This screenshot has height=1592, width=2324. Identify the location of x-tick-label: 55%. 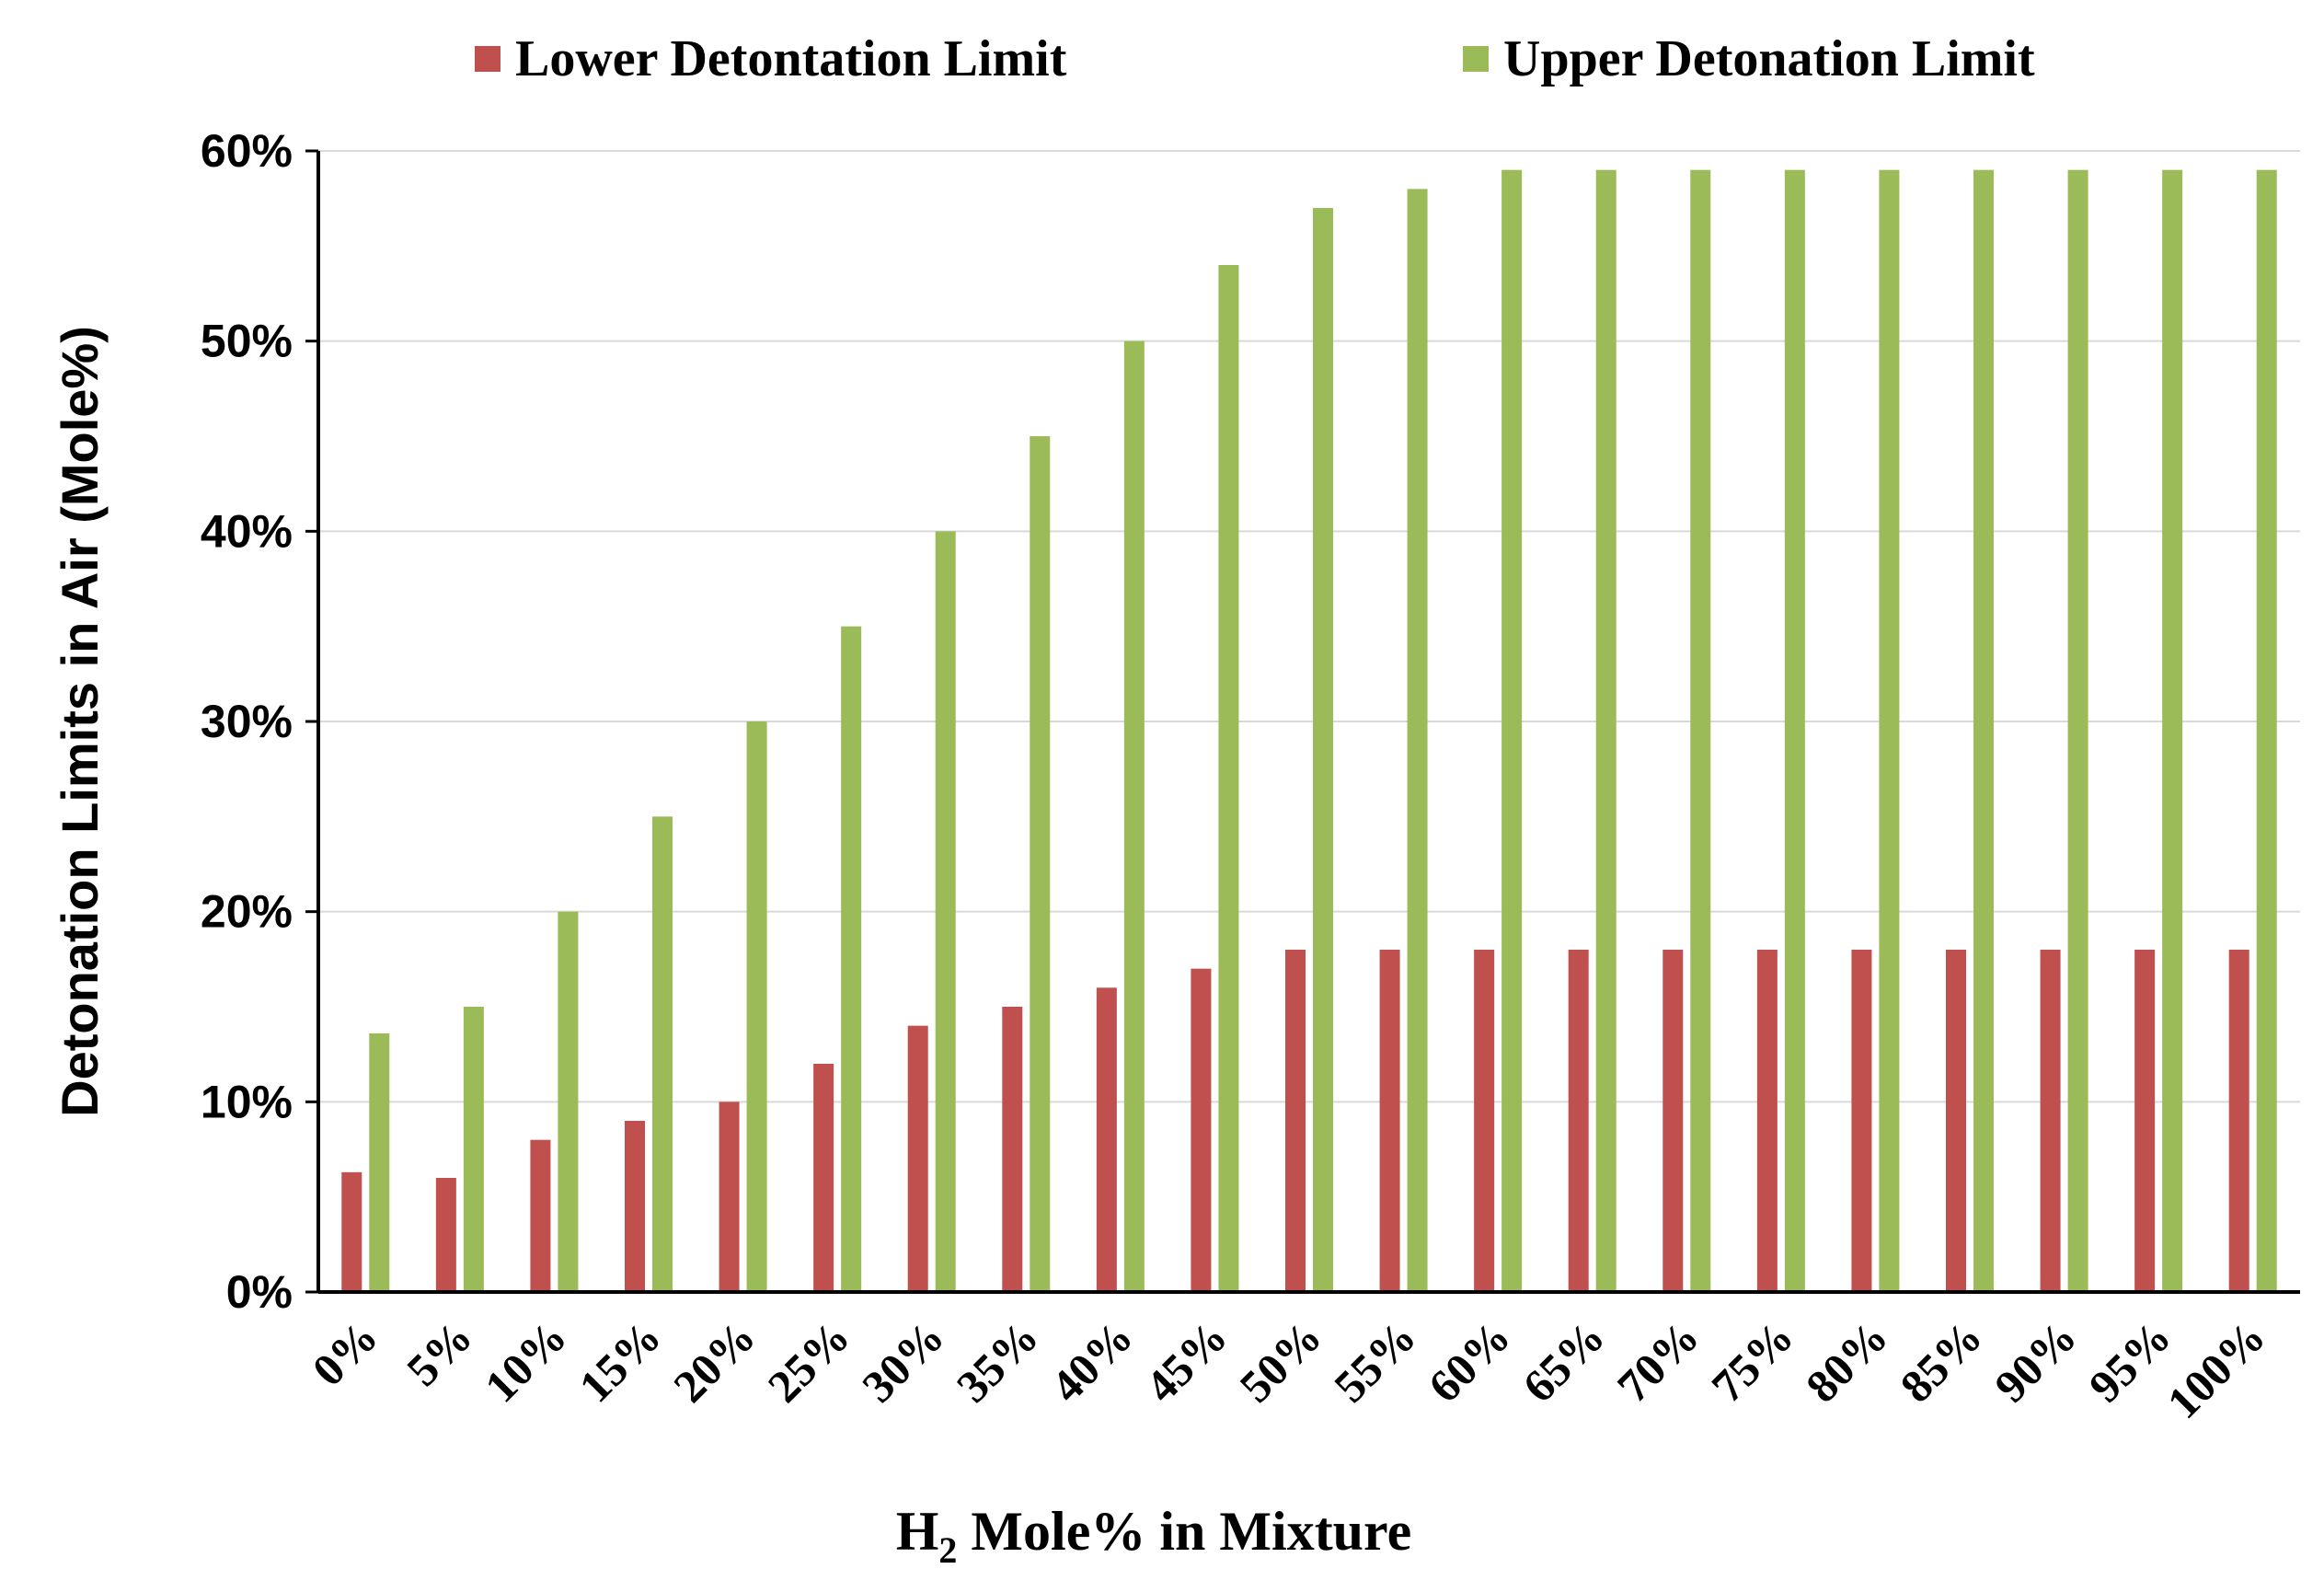
(1374, 1361).